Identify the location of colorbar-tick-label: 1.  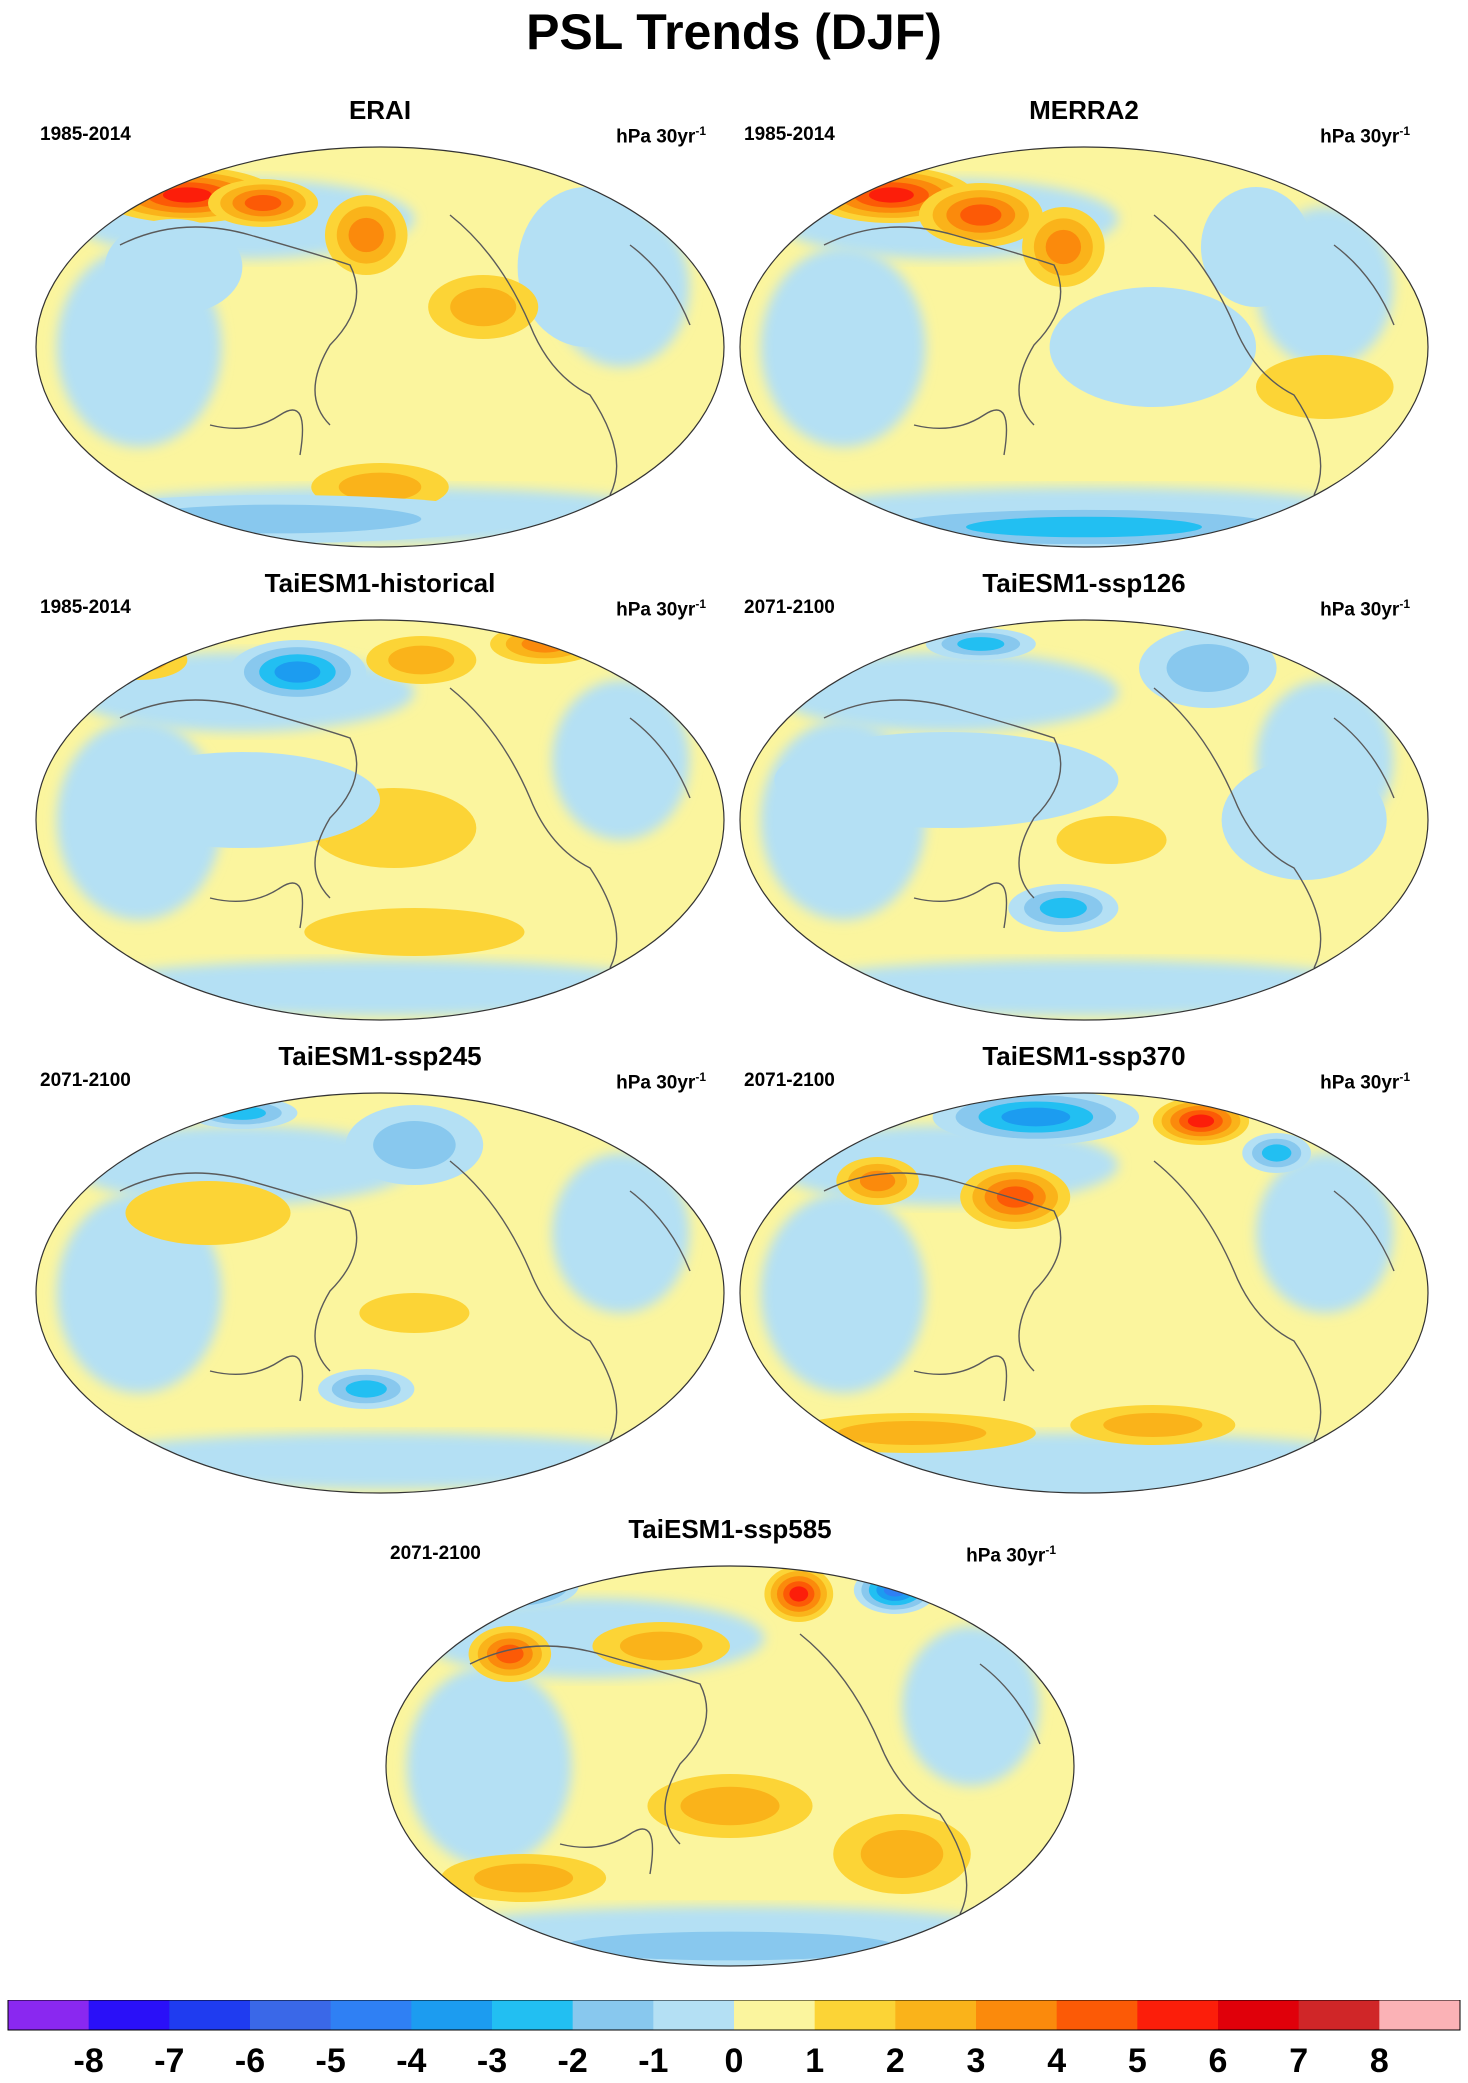
(814, 2061).